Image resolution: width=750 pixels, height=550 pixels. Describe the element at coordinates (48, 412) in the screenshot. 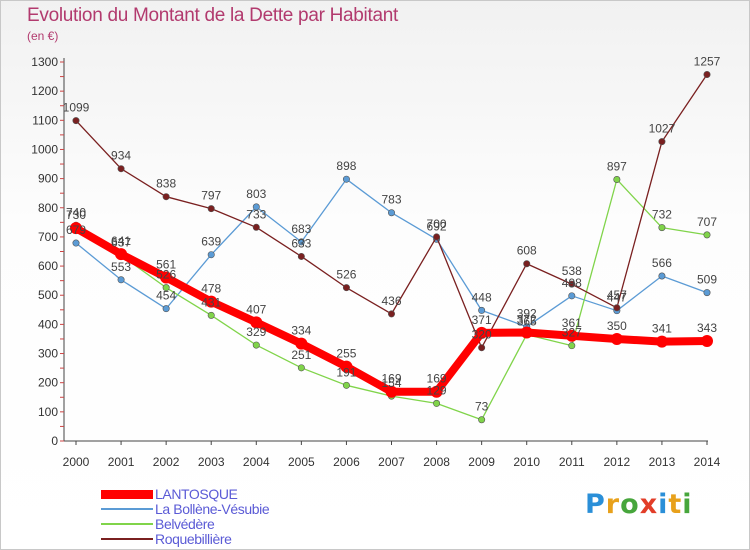

I see `y-tick-label: 100` at that location.